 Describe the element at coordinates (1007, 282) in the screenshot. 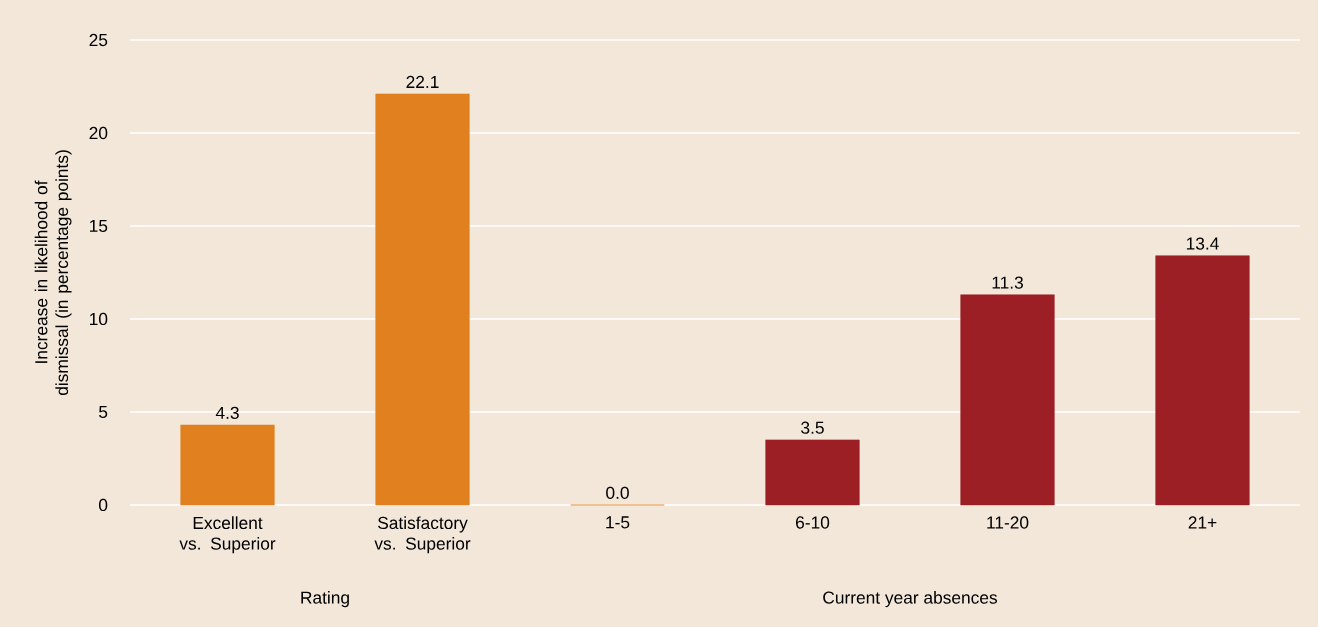

I see `data-label: 11.3` at that location.